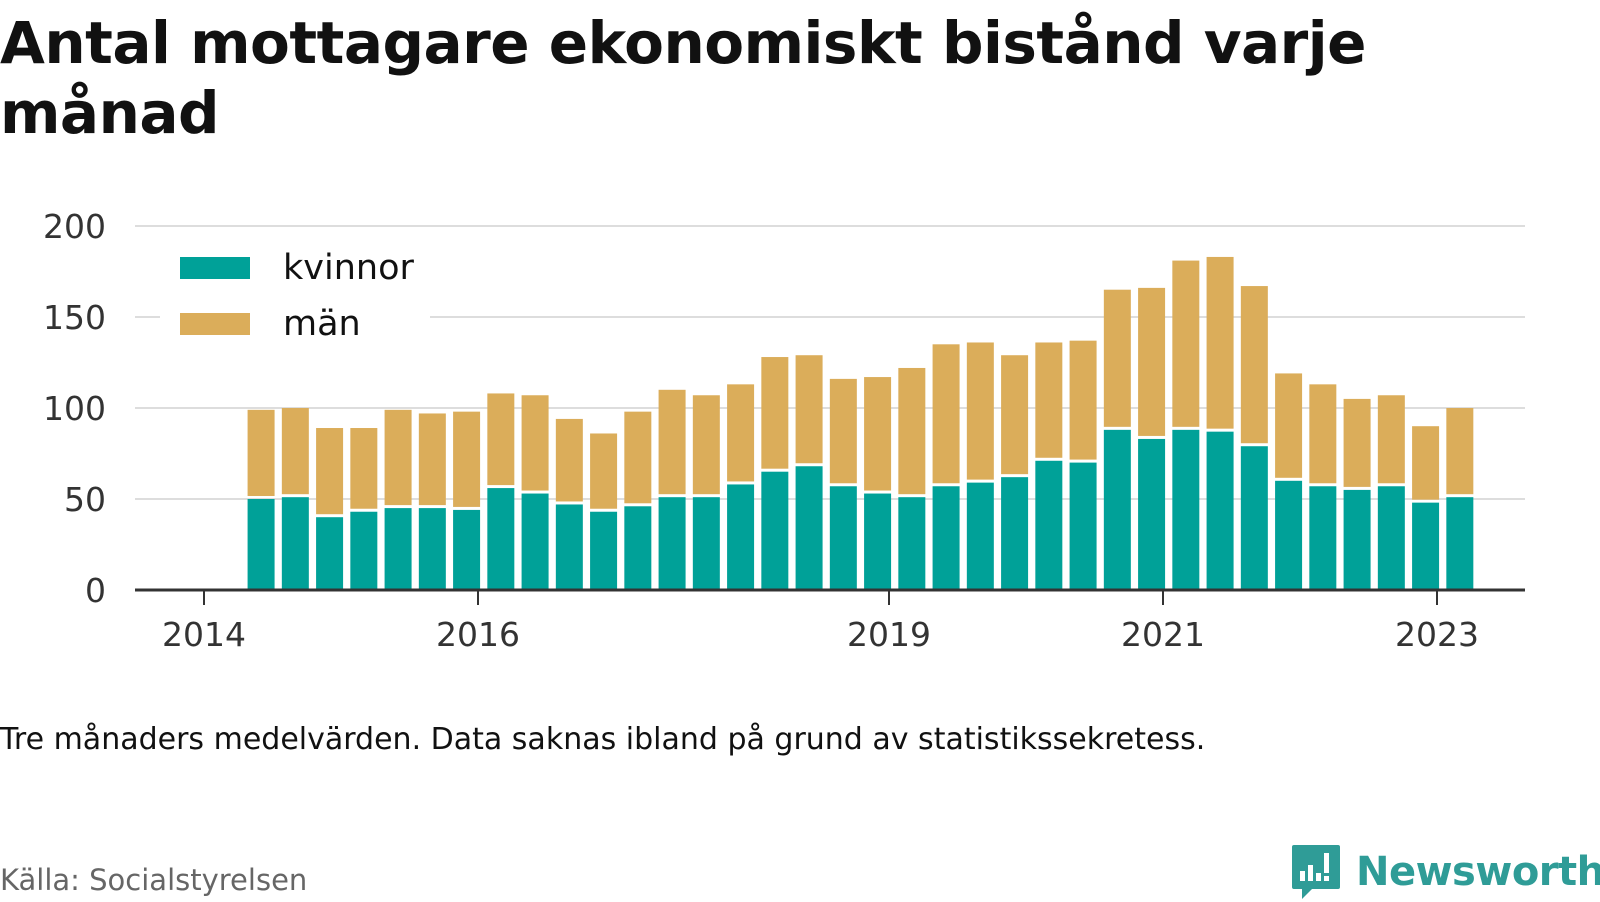 Image resolution: width=1600 pixels, height=902 pixels. I want to click on legend-swatch-kvinnor, so click(215, 268).